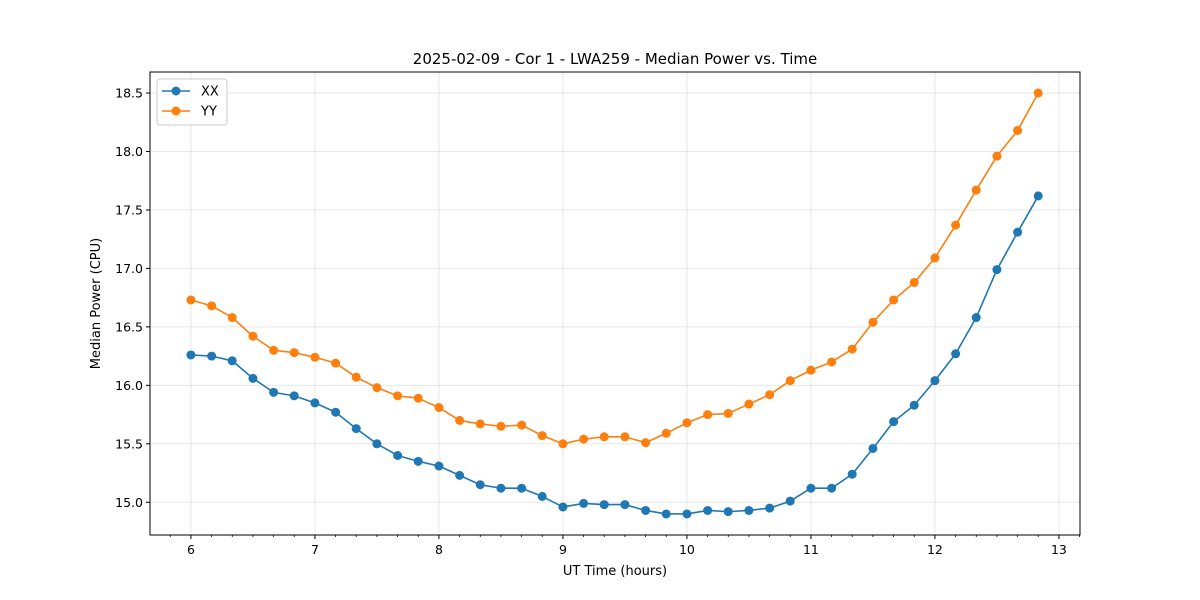 The width and height of the screenshot is (1200, 600). What do you see at coordinates (129, 443) in the screenshot?
I see `y-tick-label: 15.5` at bounding box center [129, 443].